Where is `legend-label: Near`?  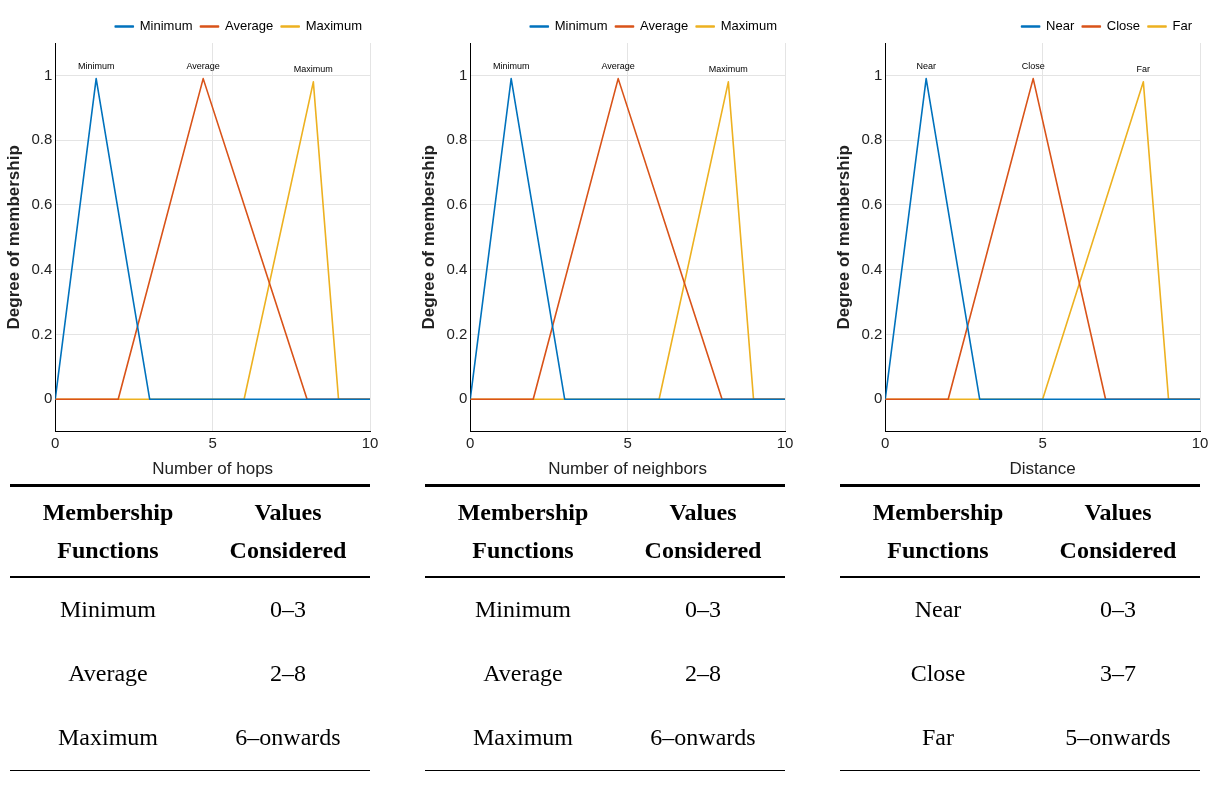
legend-label: Near is located at coordinates (1060, 26).